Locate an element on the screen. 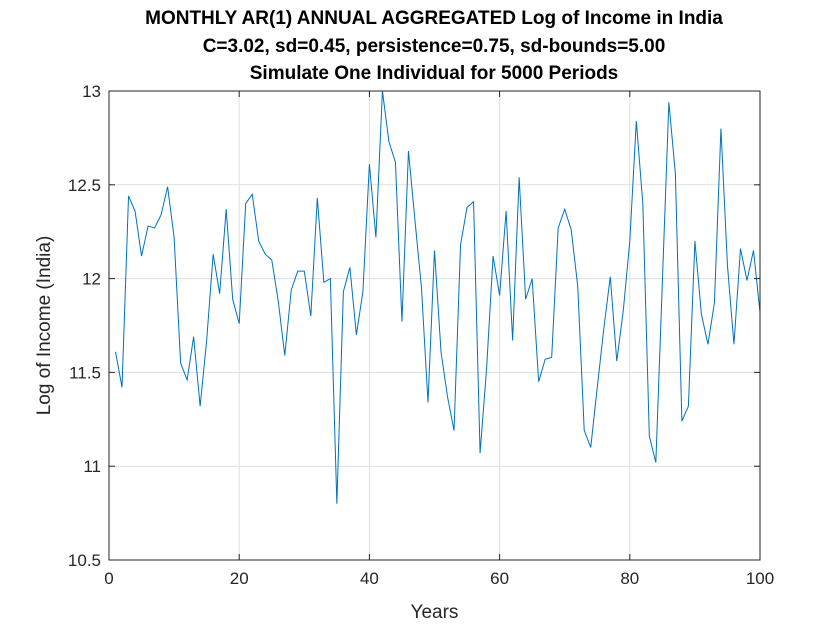 This screenshot has width=840, height=630. x-axis-label: Years is located at coordinates (435, 612).